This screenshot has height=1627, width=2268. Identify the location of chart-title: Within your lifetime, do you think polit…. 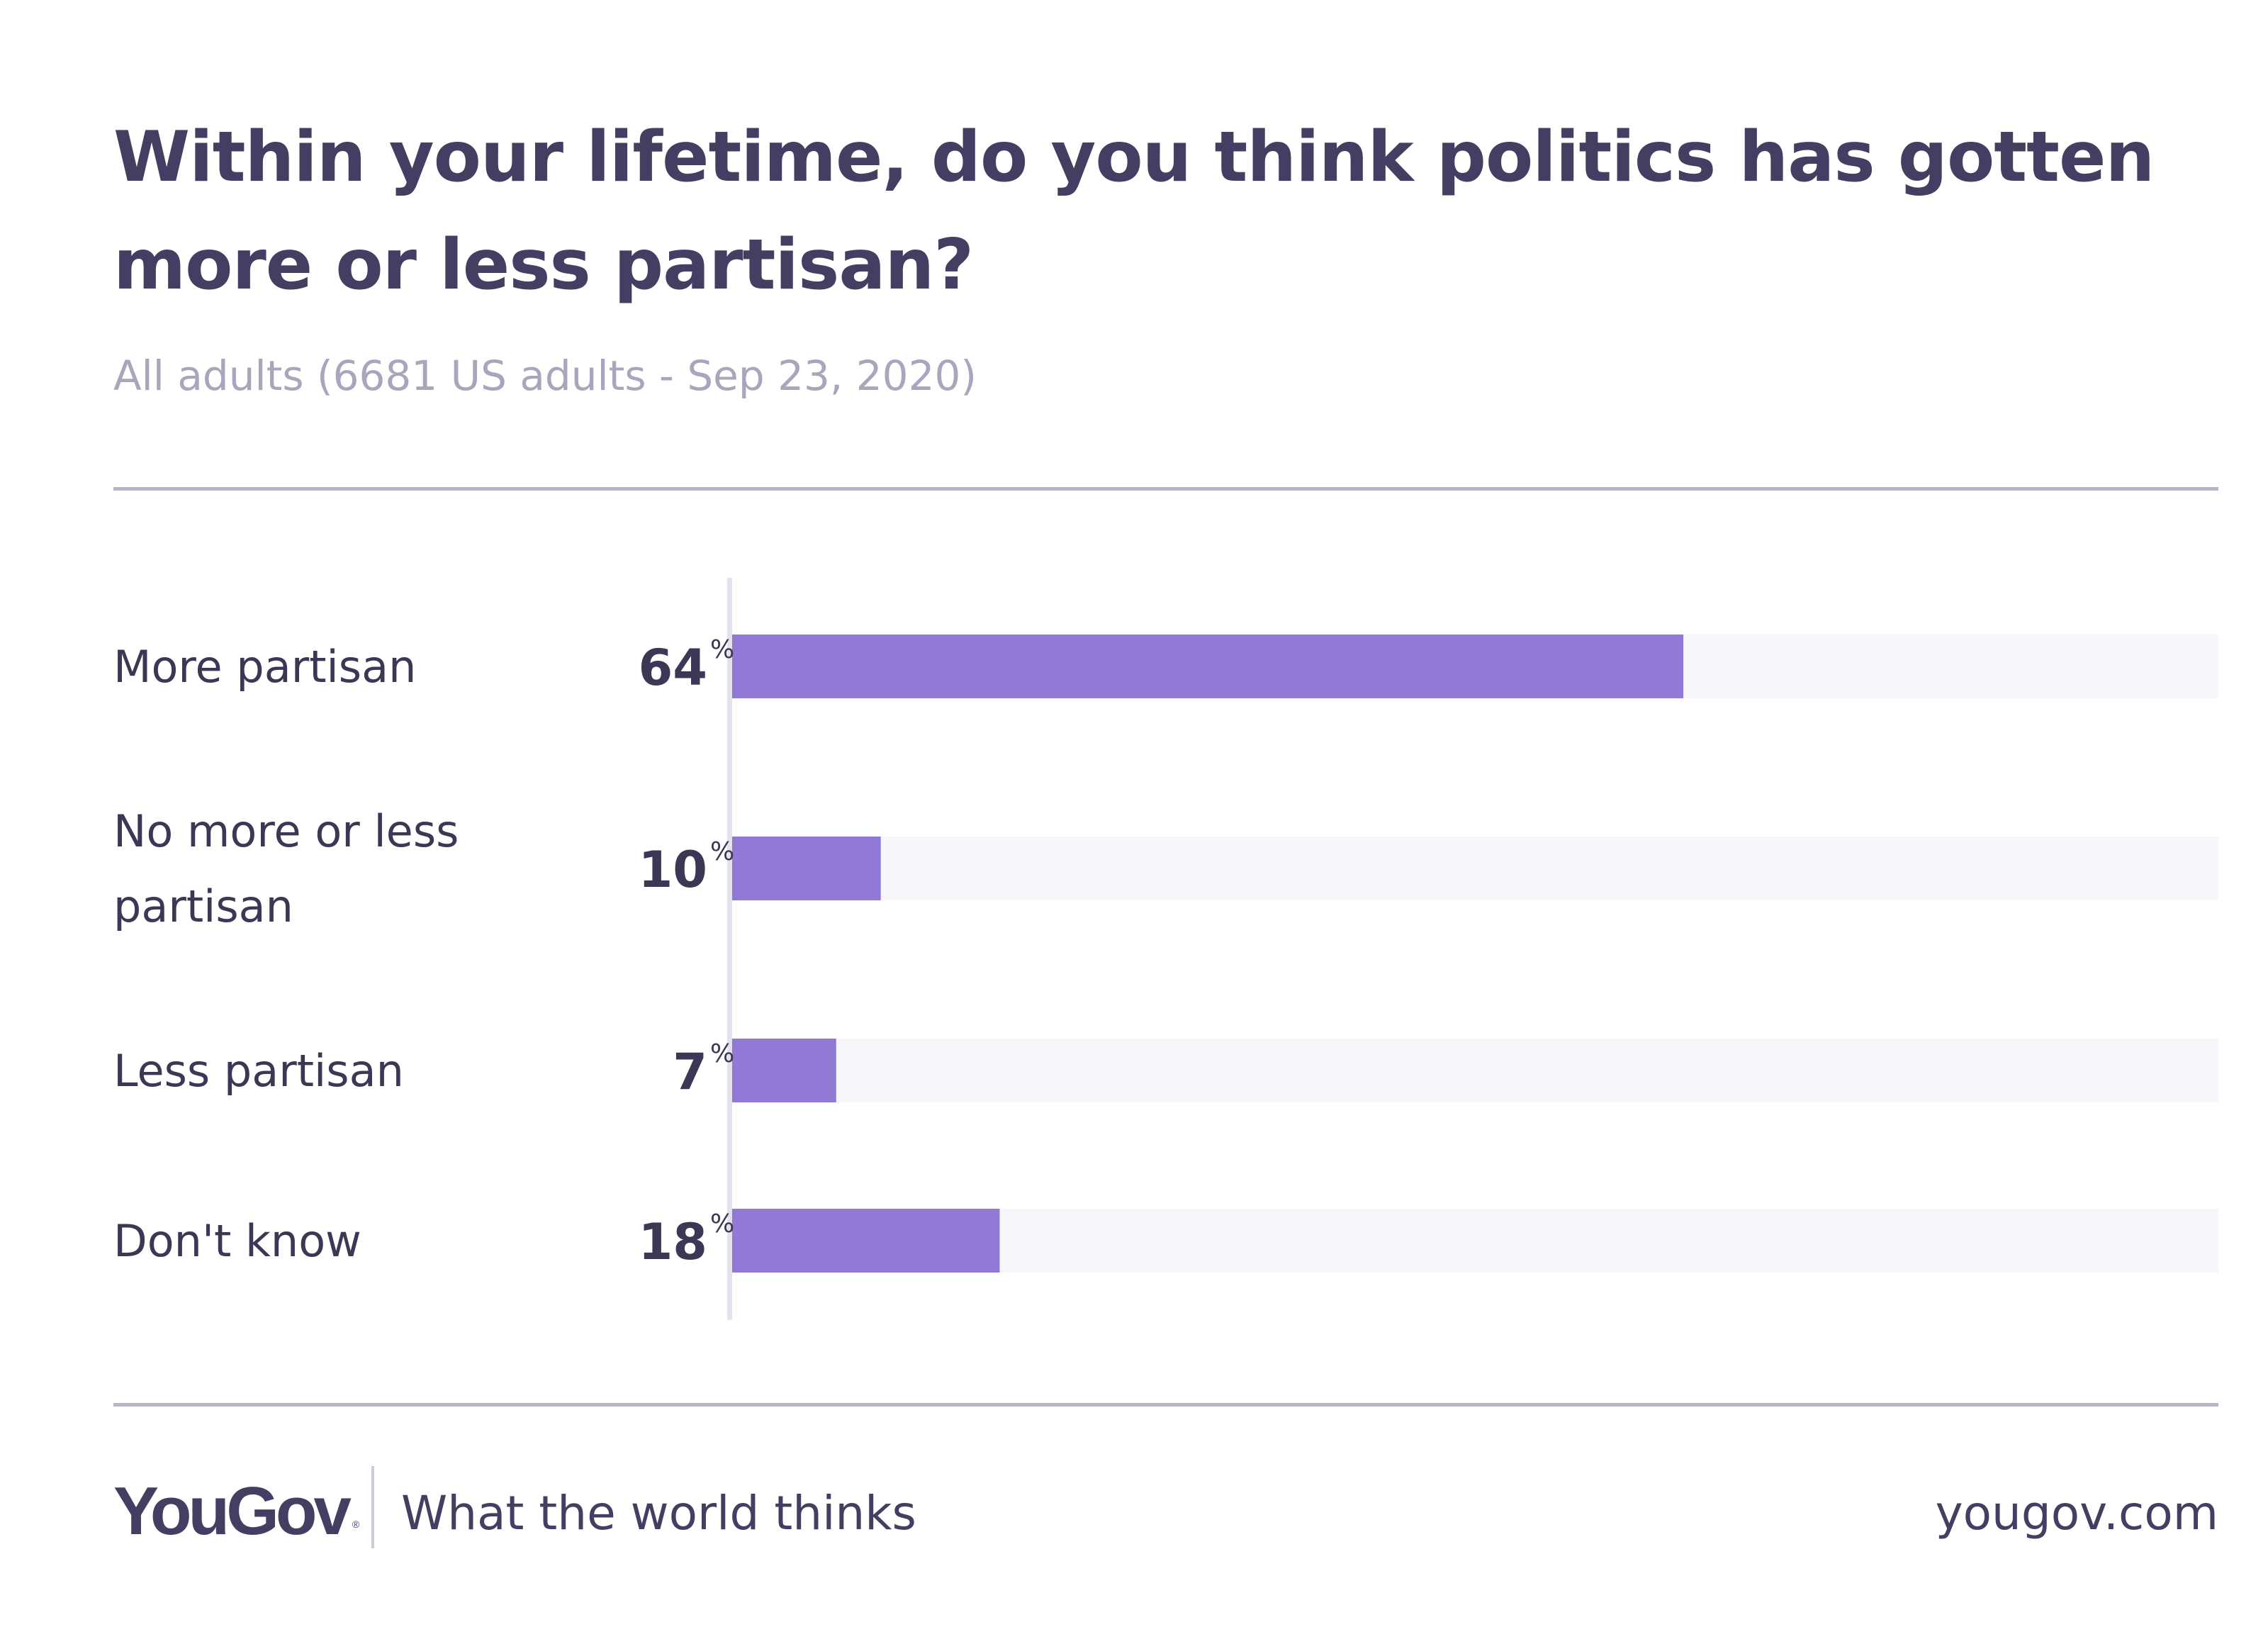
(1134, 211).